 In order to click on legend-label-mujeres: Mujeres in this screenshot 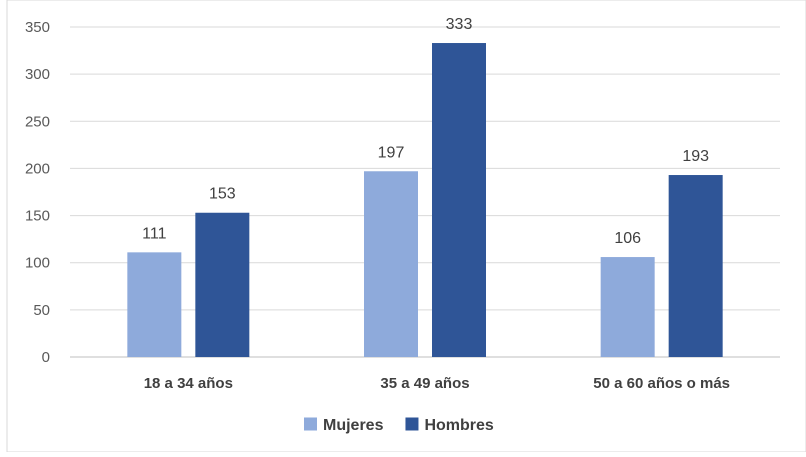, I will do `click(353, 425)`.